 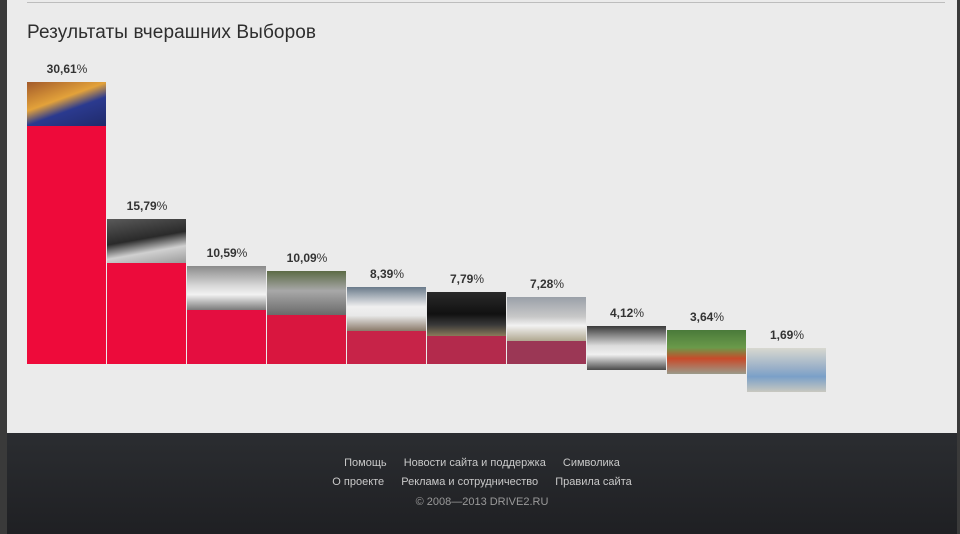 What do you see at coordinates (146, 241) in the screenshot?
I see `car-photo-black-sports` at bounding box center [146, 241].